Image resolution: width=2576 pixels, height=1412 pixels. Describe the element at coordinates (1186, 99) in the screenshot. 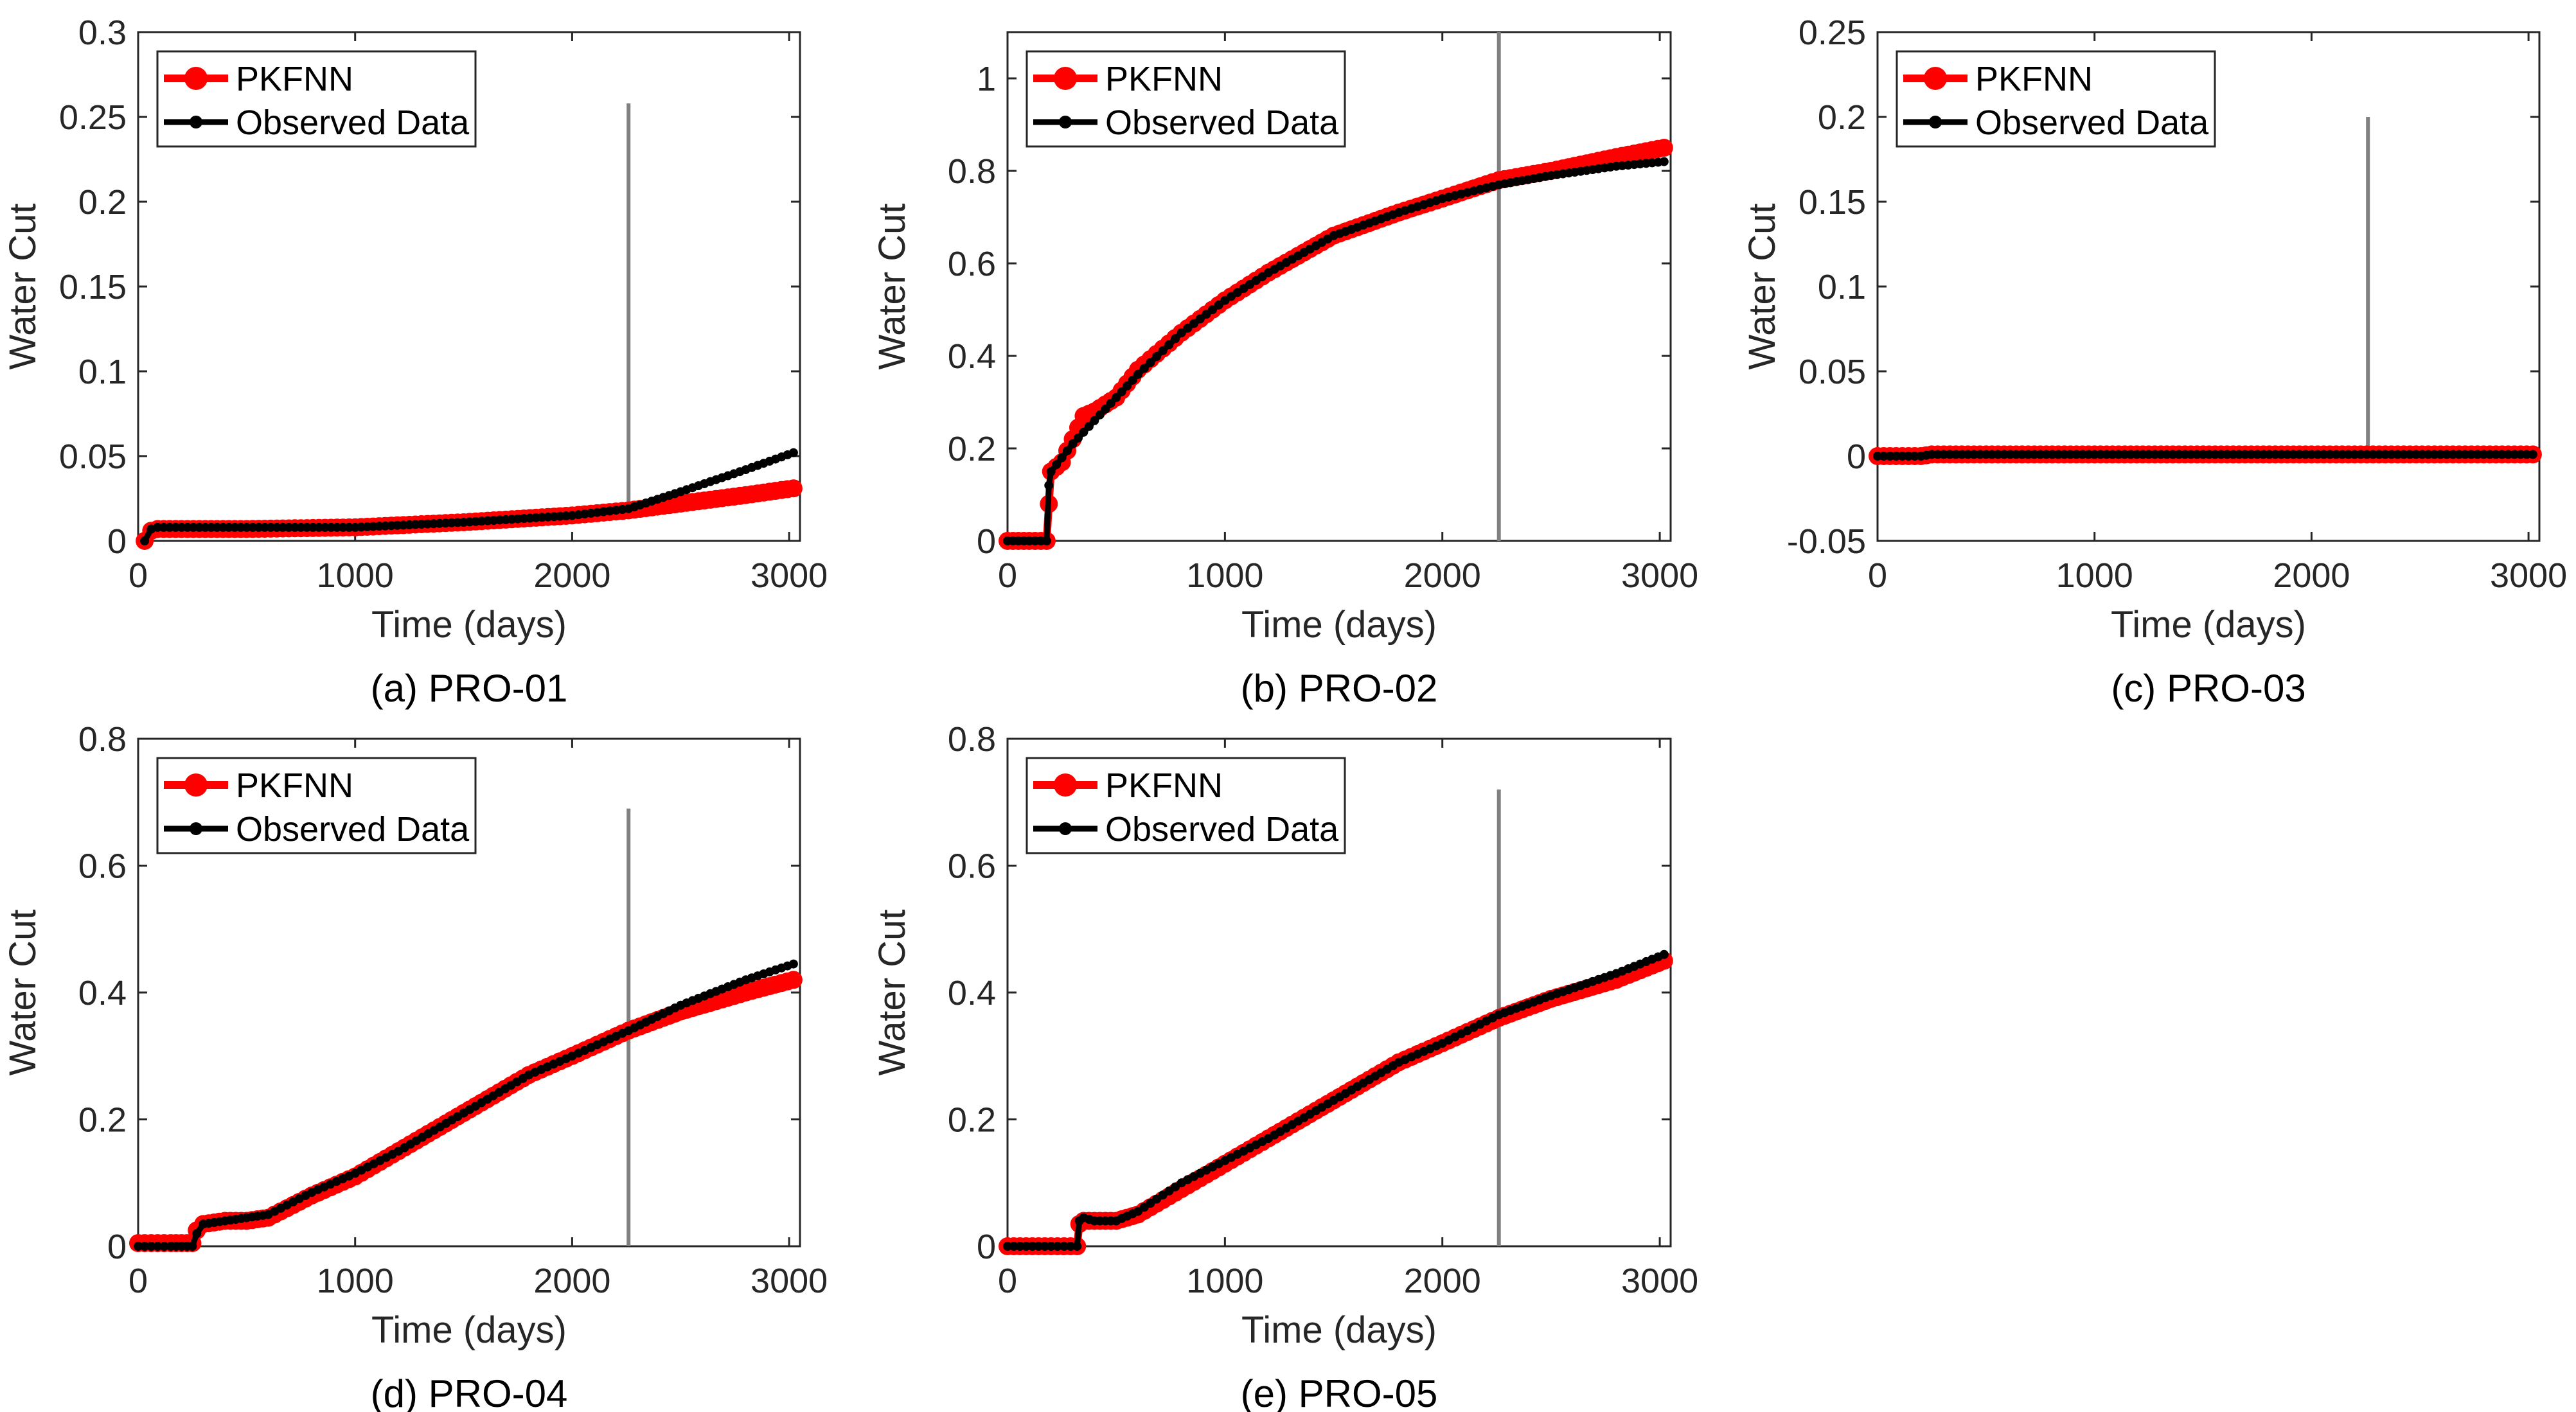

I see `legend: PKFNN Observed Data` at that location.